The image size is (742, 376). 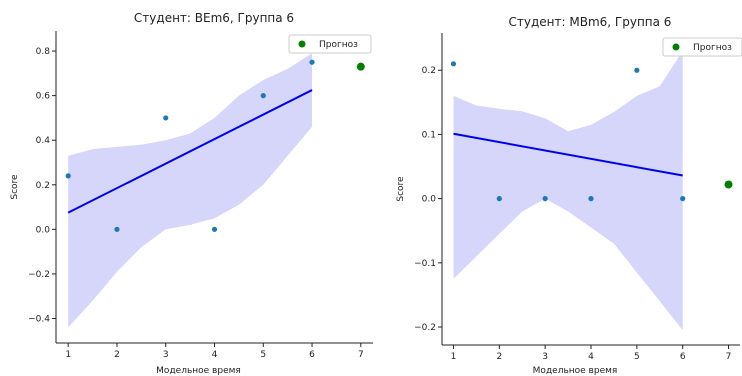 I want to click on chart-title: Студент: MBm6, Группа 6, so click(x=590, y=22).